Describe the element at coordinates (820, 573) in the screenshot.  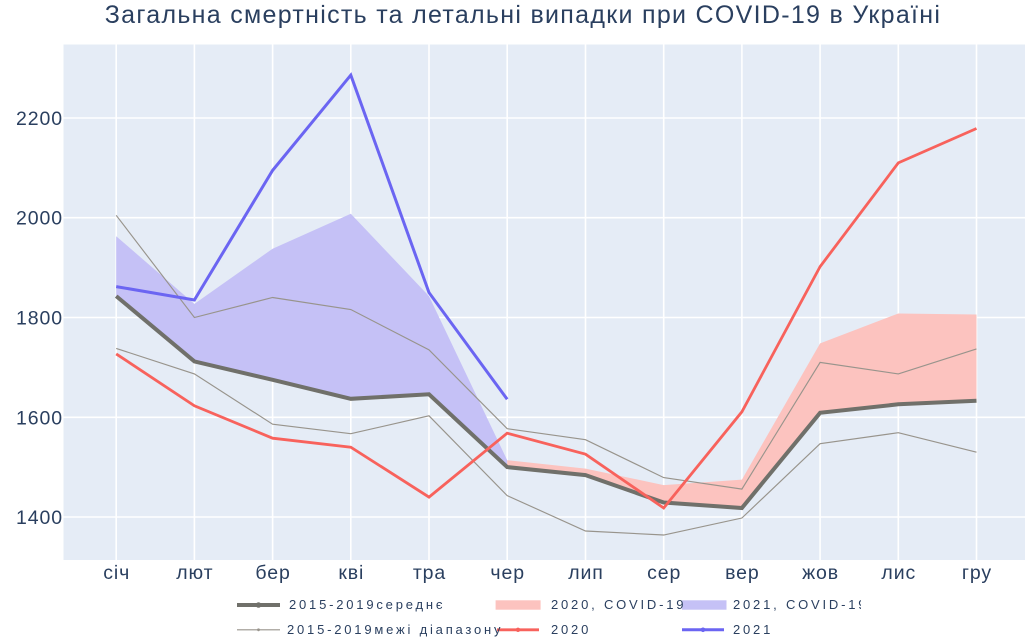
I see `svg-text: жов` at that location.